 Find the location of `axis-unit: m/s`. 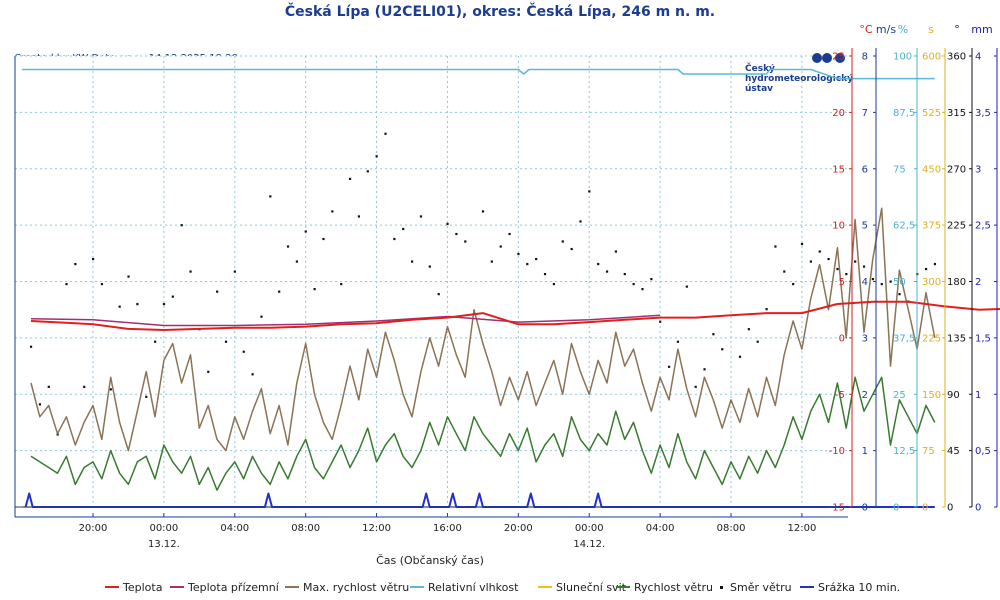

axis-unit: m/s is located at coordinates (886, 29).